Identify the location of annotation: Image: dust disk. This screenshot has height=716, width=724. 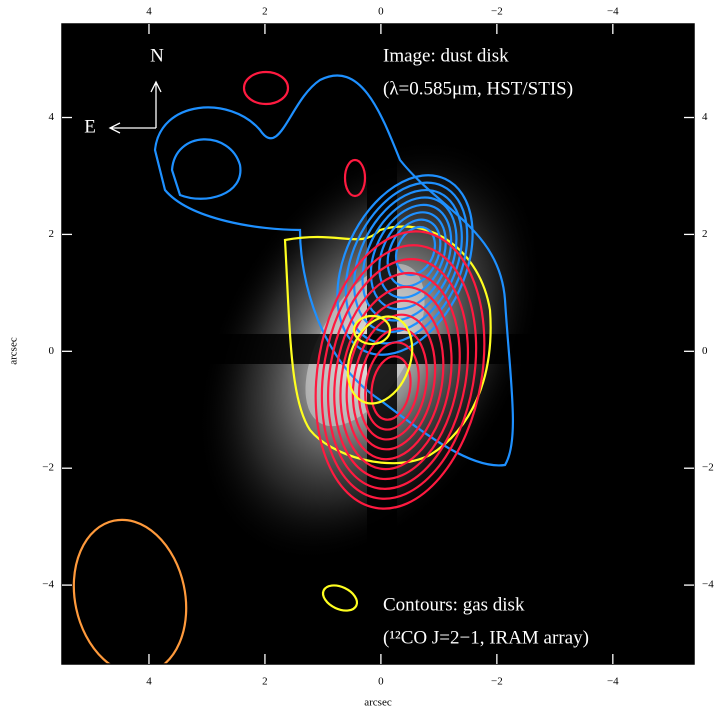
(446, 55).